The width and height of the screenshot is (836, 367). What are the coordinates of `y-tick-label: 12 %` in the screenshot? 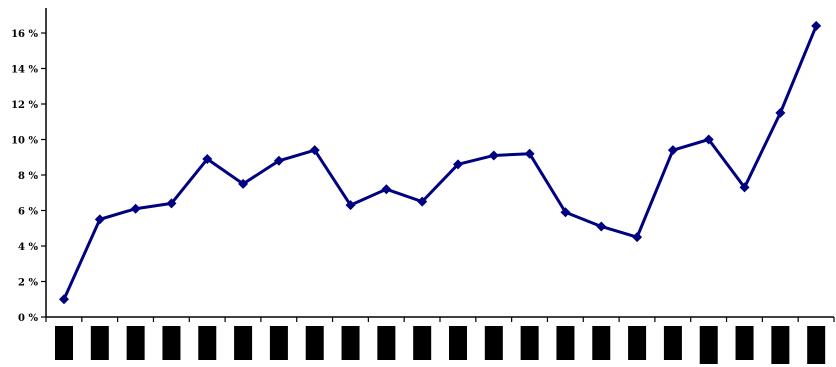 It's located at (24, 105).